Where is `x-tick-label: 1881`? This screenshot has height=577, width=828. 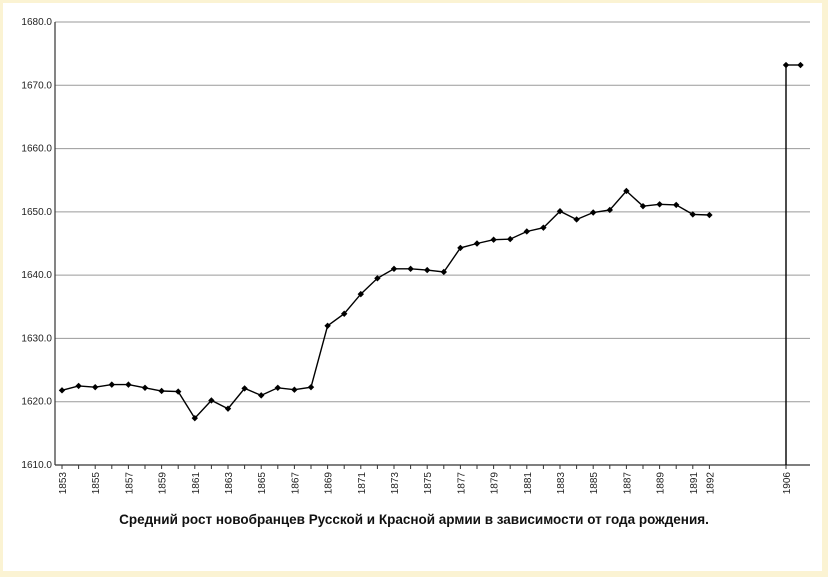
x-tick-label: 1881 is located at coordinates (528, 483).